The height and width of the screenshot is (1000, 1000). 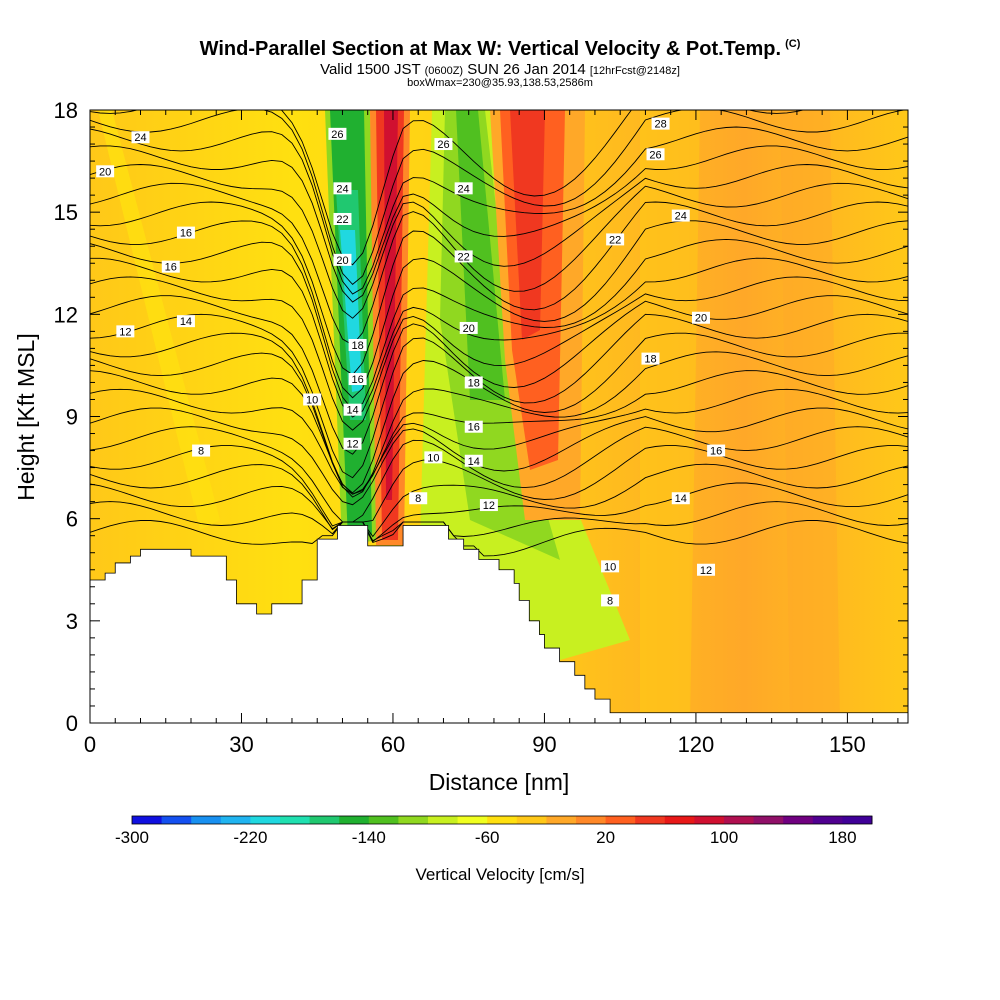 What do you see at coordinates (351, 311) in the screenshot?
I see `sinking-plume-core` at bounding box center [351, 311].